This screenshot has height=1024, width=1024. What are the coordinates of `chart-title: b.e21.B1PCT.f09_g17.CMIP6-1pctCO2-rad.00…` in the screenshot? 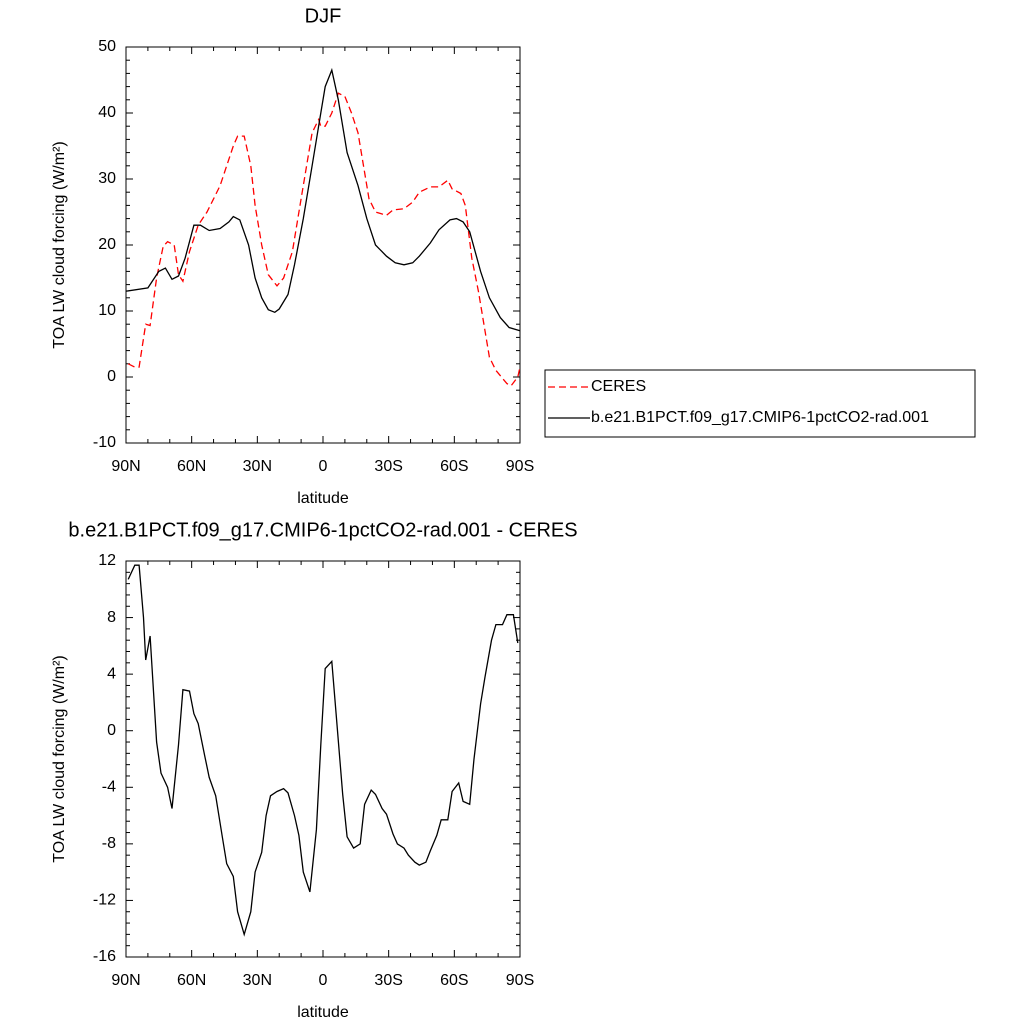 It's located at (322, 530).